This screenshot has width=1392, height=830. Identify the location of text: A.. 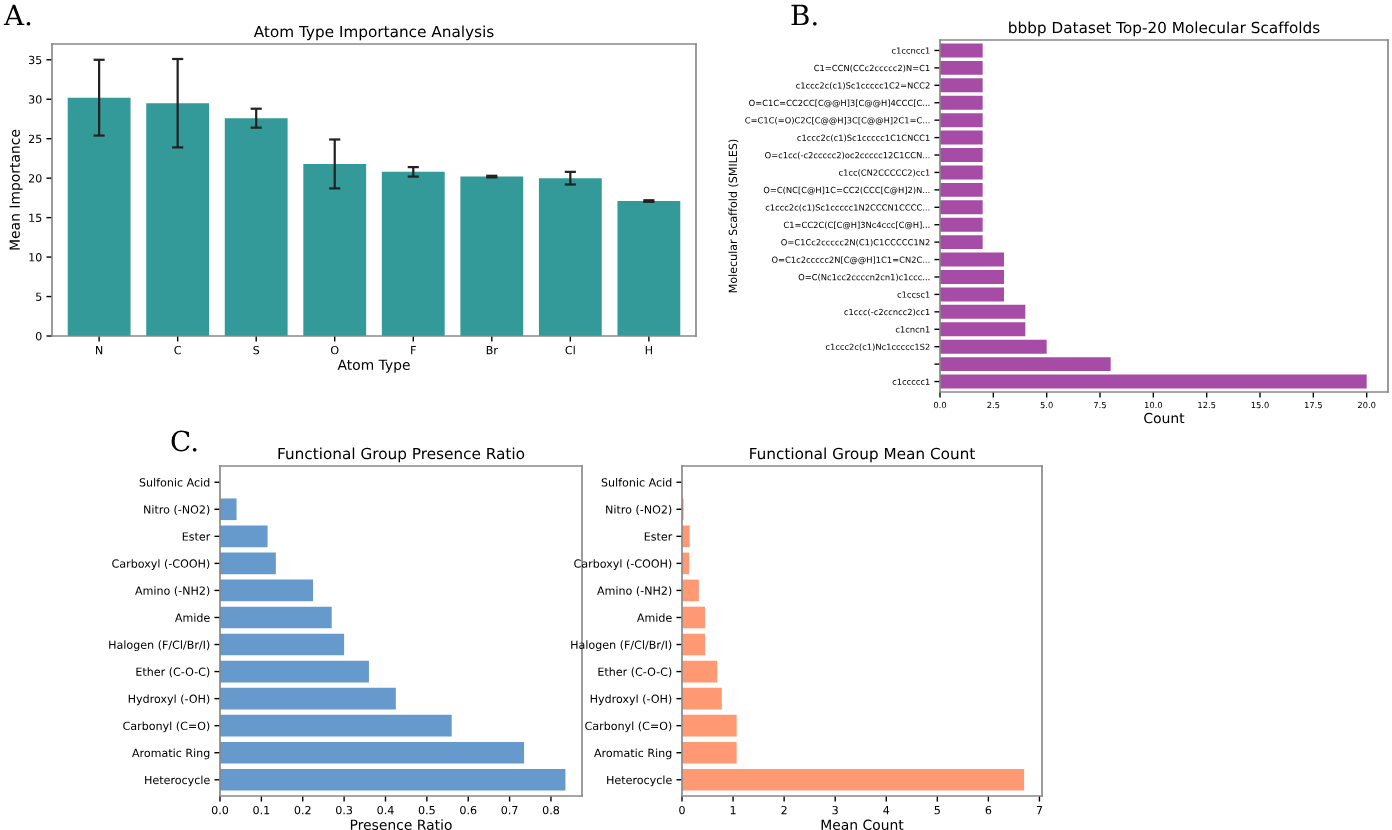
(17, 15).